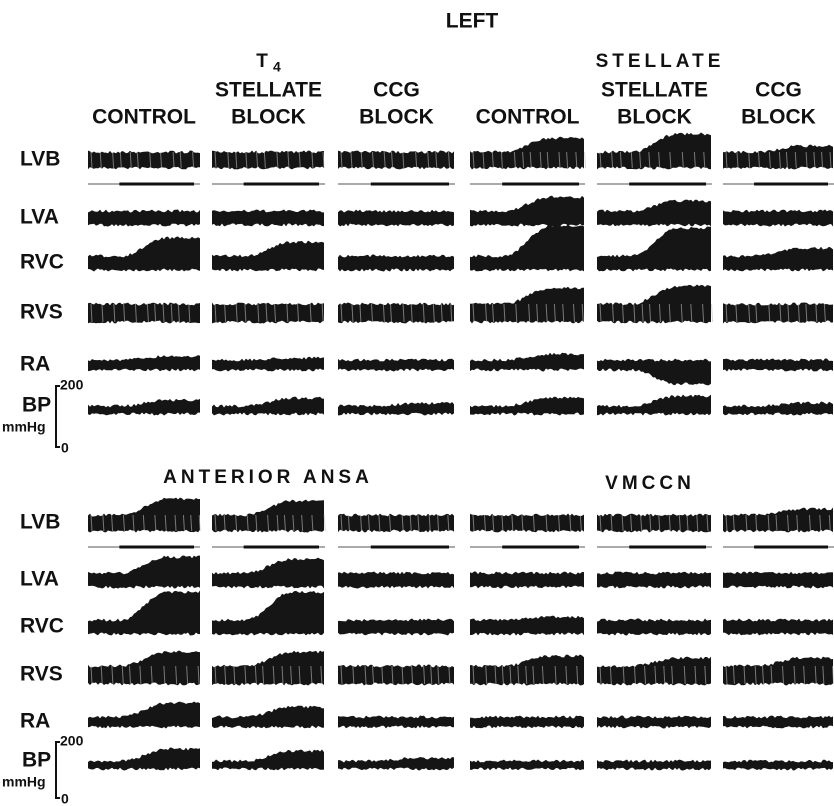 This screenshot has height=806, width=834. Describe the element at coordinates (57, 770) in the screenshot. I see `scale-bracket` at that location.